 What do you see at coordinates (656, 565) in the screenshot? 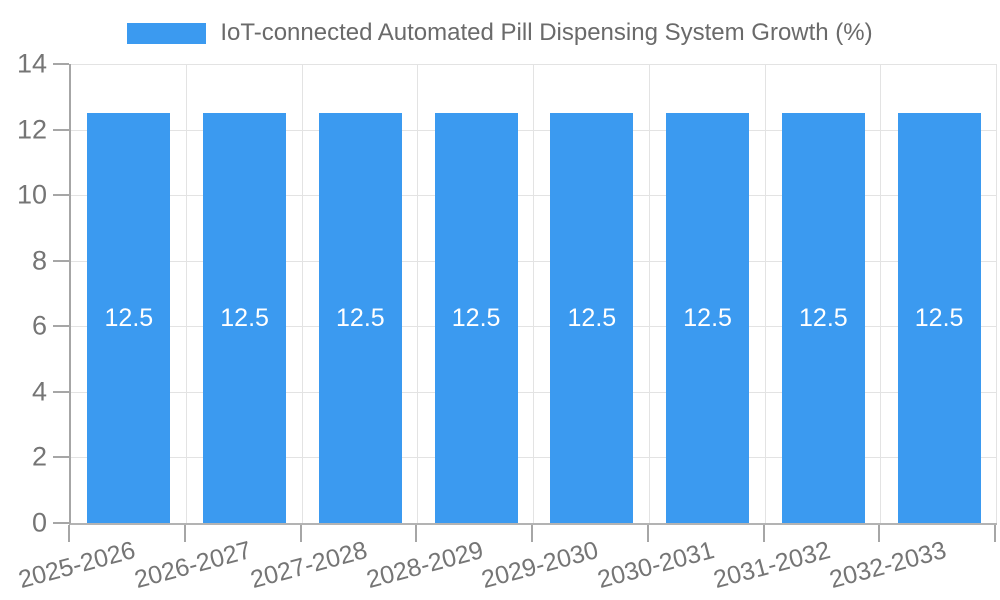
I see `x-tick-label: 2030-2031` at bounding box center [656, 565].